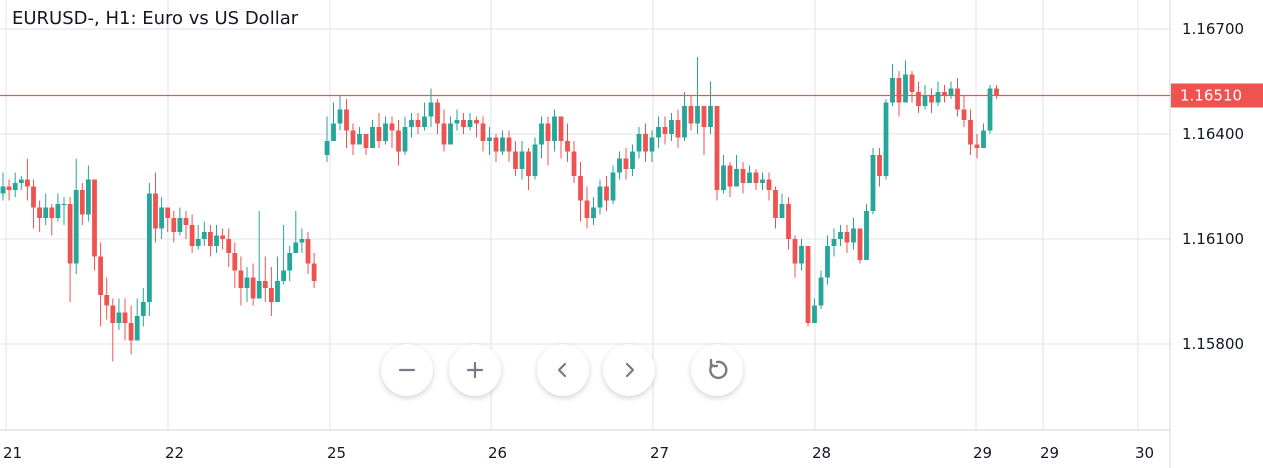 The width and height of the screenshot is (1263, 468). I want to click on scroll-left-button, so click(563, 370).